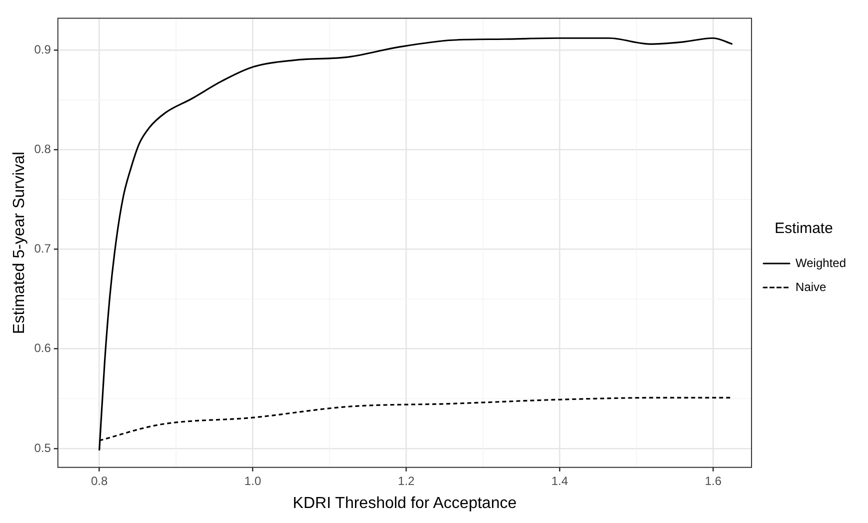 The width and height of the screenshot is (868, 523). I want to click on legend-label: Naive, so click(811, 287).